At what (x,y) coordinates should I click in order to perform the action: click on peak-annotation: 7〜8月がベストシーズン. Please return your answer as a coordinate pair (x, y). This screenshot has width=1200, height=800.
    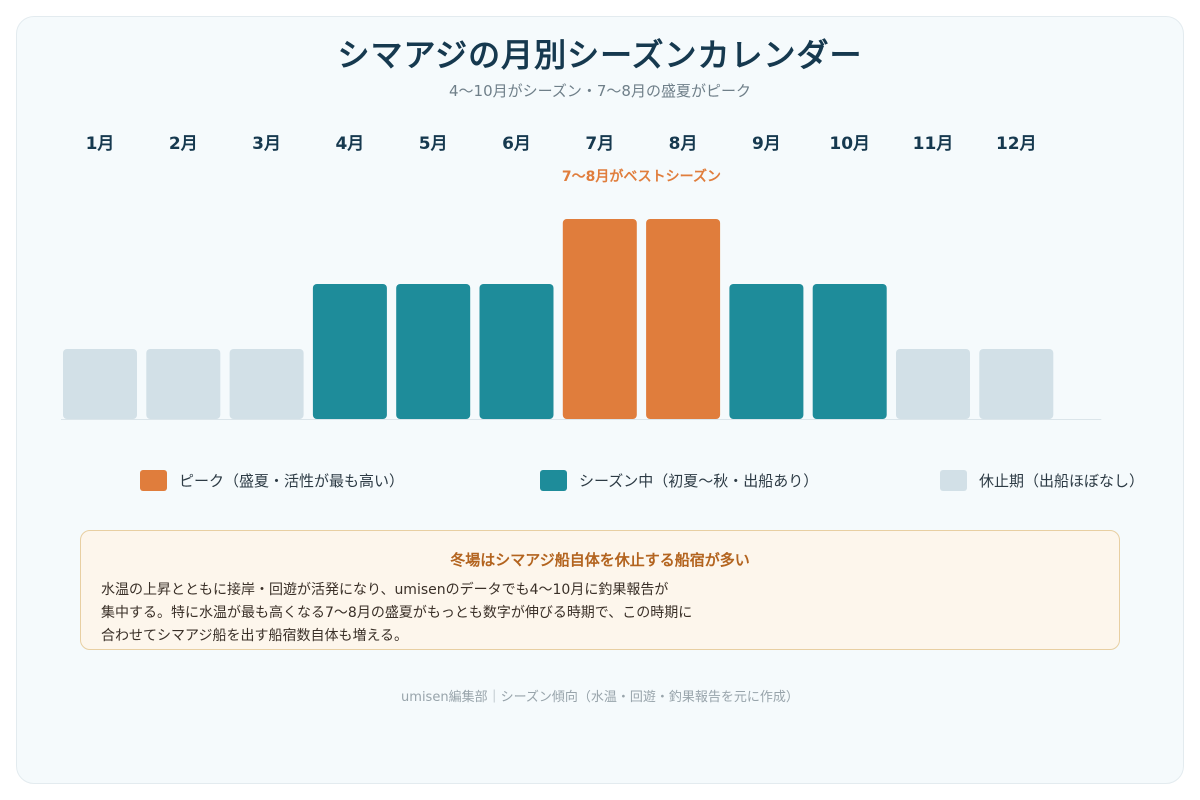
    Looking at the image, I should click on (641, 176).